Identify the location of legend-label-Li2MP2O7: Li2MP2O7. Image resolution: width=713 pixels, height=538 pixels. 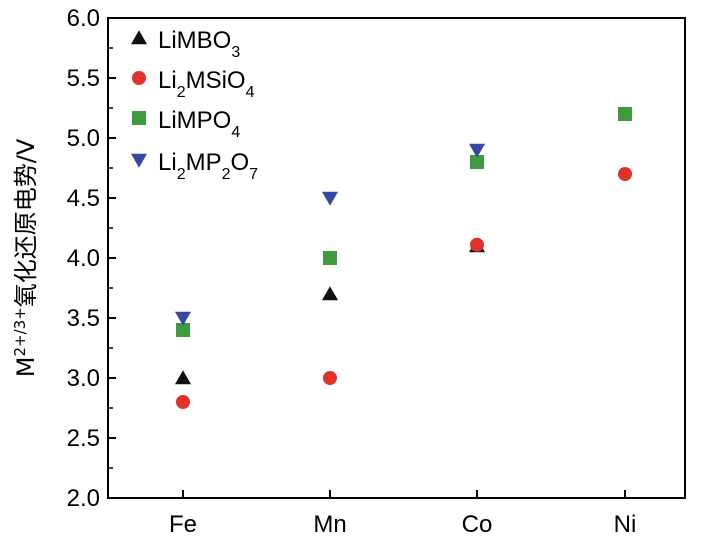
(208, 166).